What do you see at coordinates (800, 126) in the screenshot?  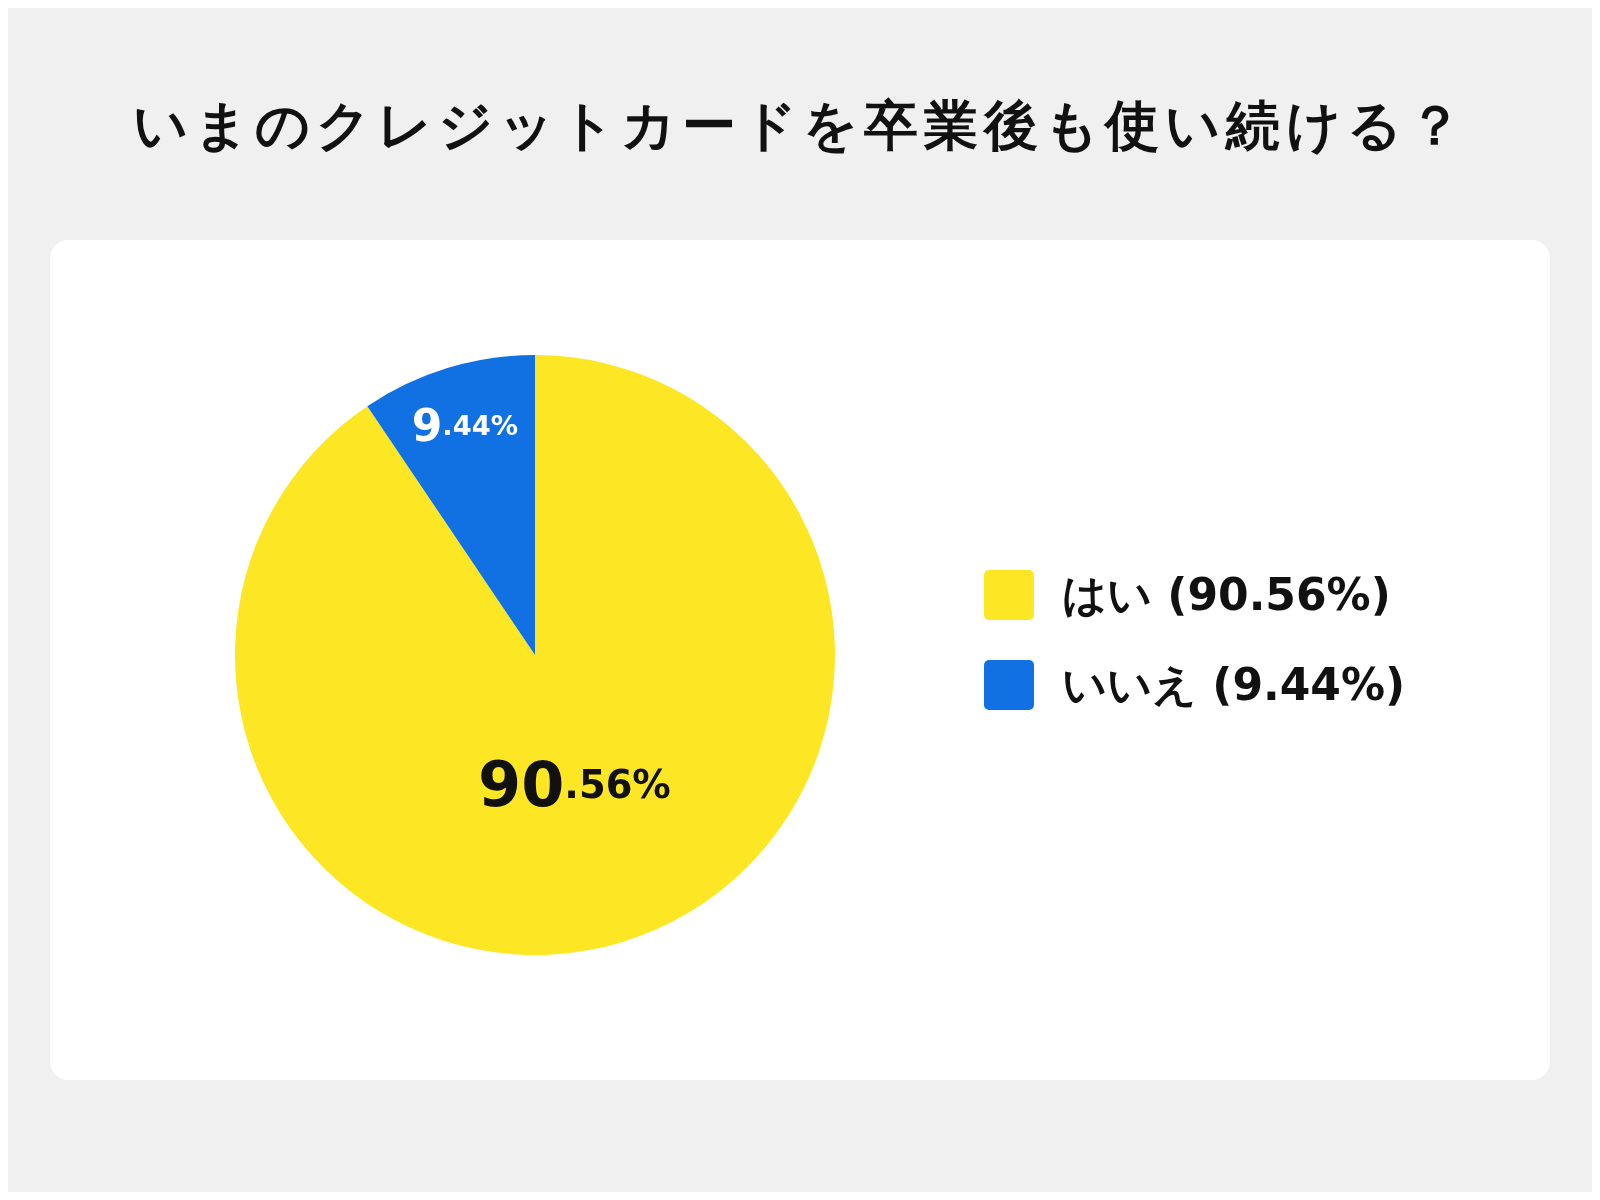 I see `chart-title: いまのクレジットカードを卒業後も使い続ける？` at bounding box center [800, 126].